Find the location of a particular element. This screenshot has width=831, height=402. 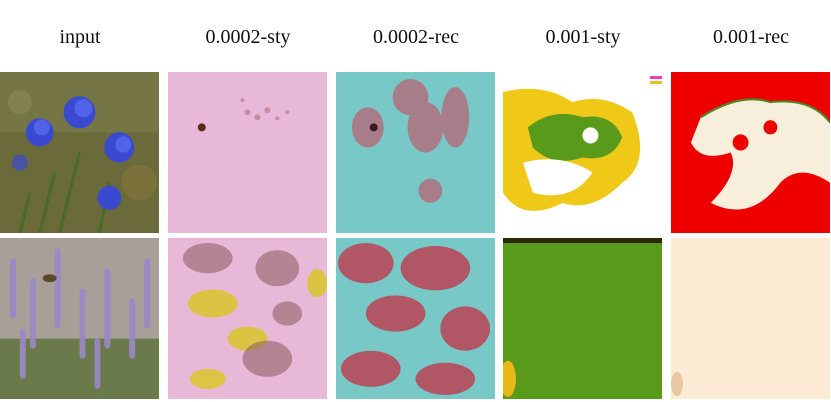

image-cornflower-0.0002-sty is located at coordinates (247, 152).